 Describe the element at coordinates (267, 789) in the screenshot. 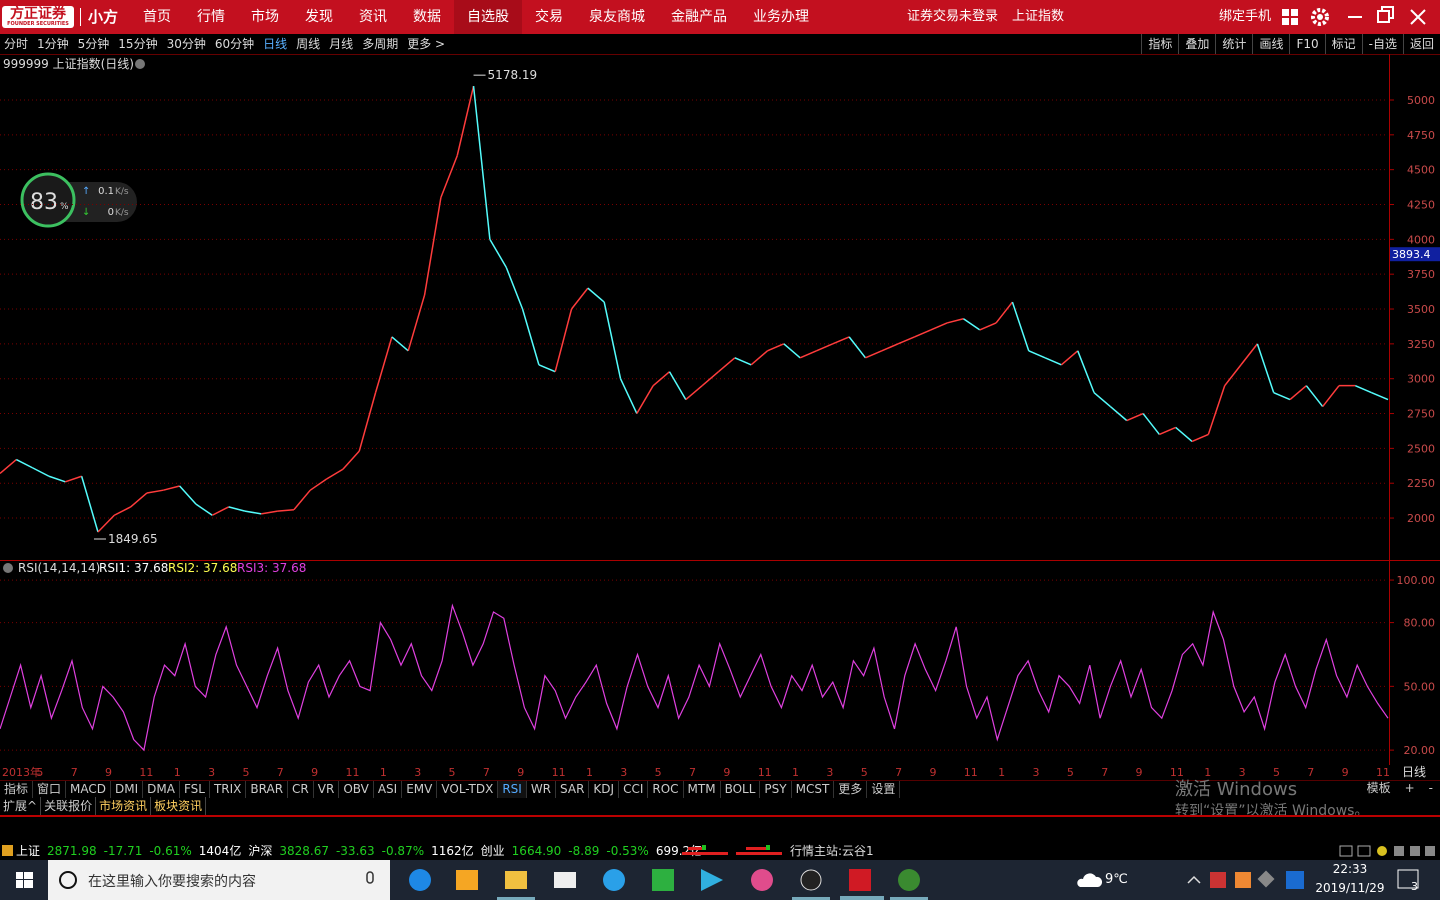

I see `indicator-tab: BRAR` at that location.